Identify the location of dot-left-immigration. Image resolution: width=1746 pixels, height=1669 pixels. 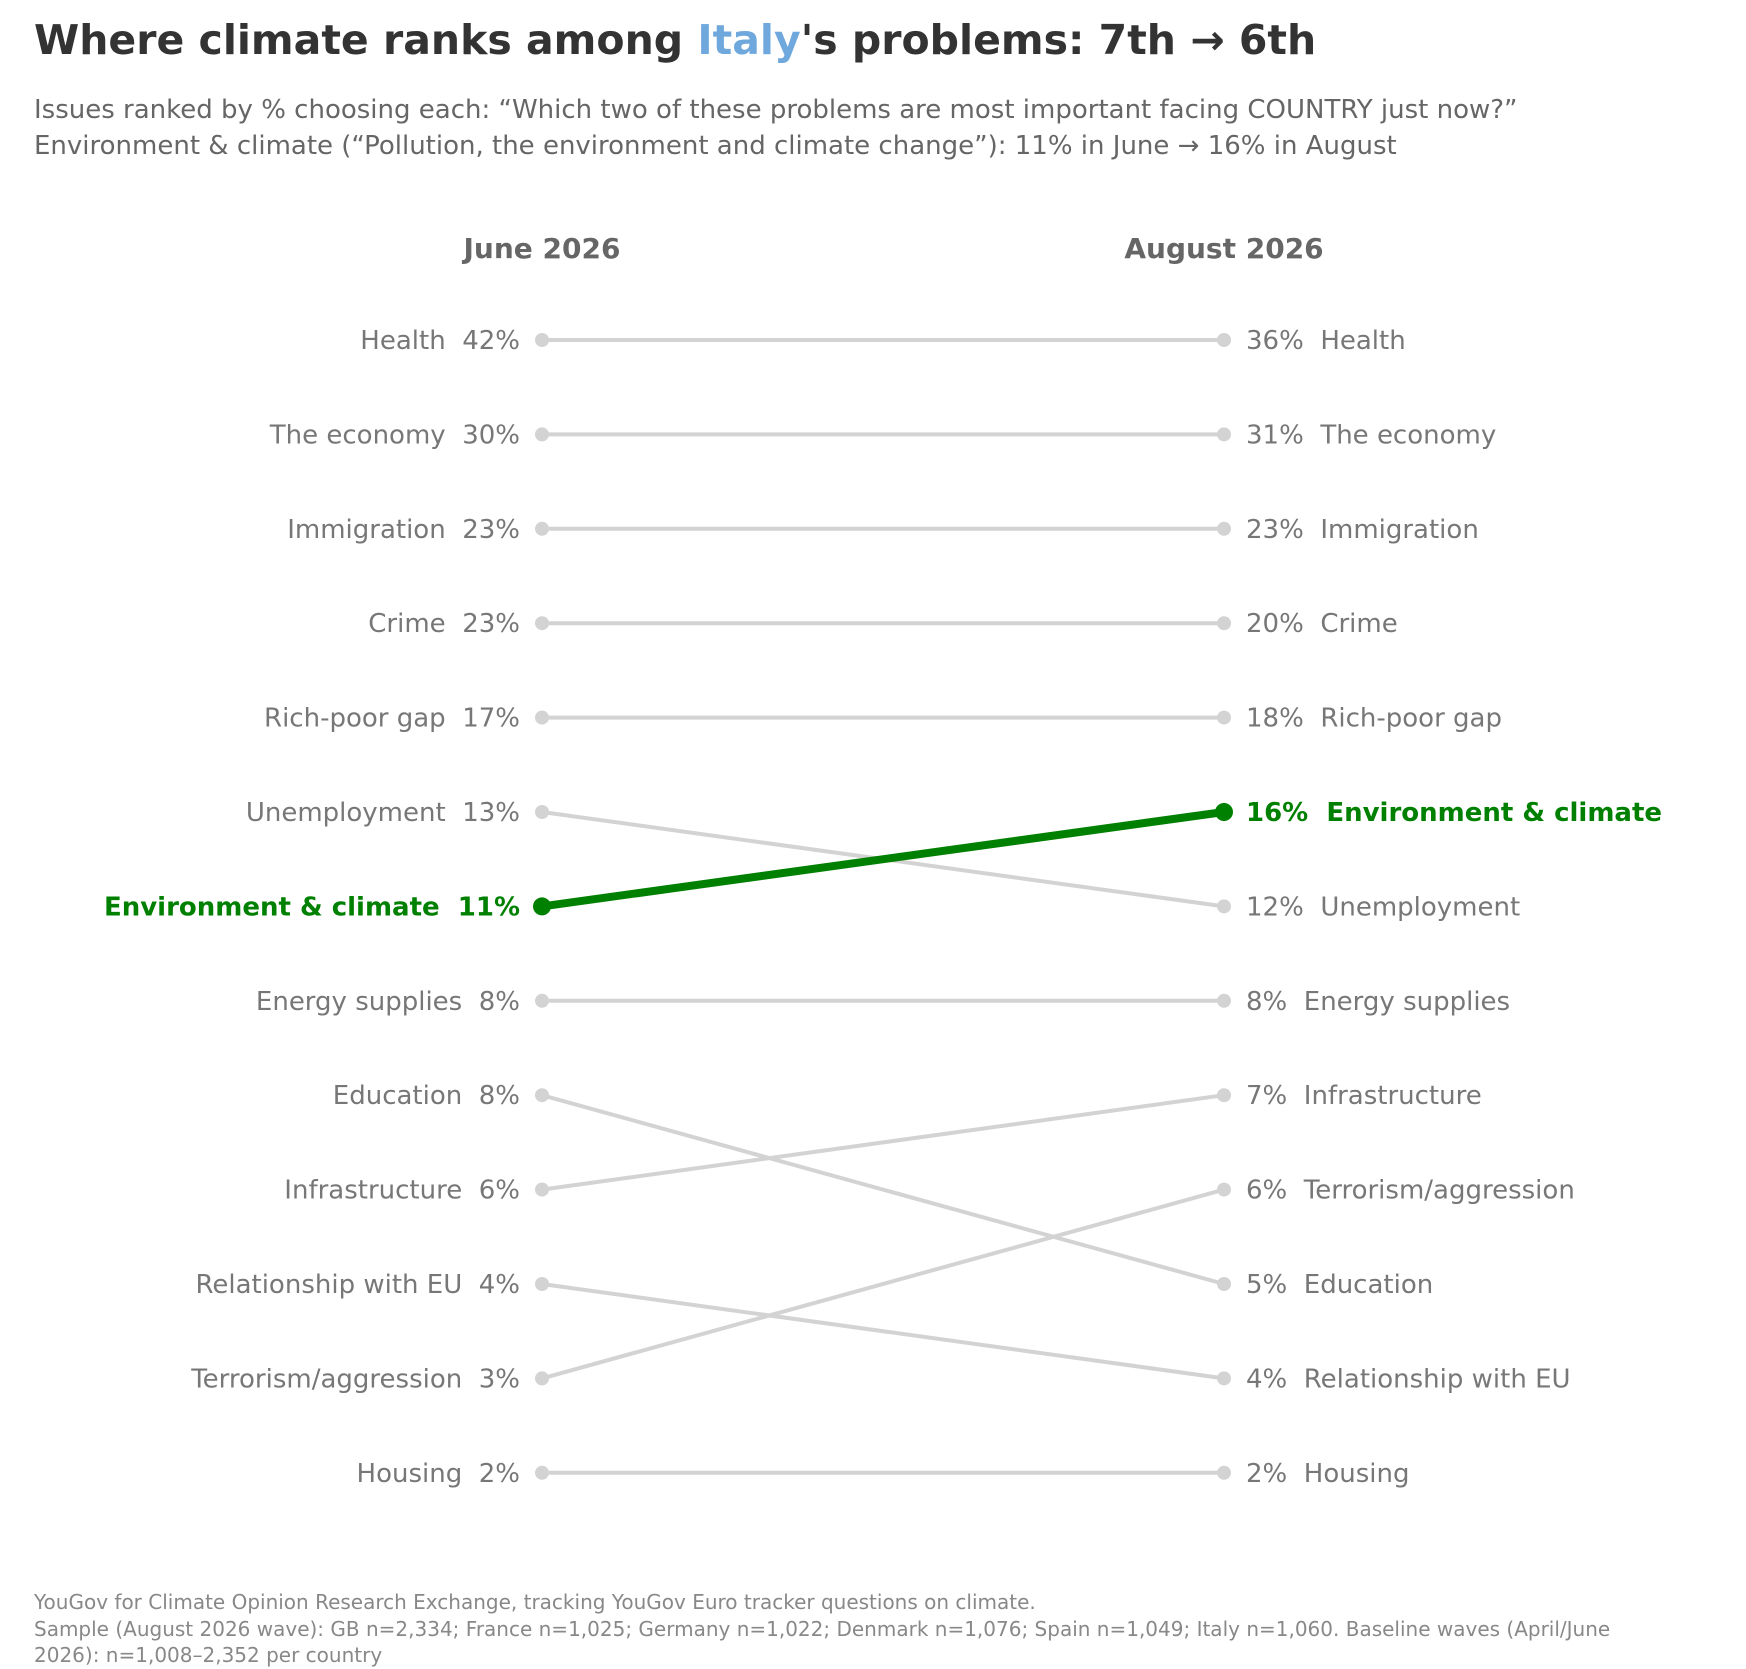
(542, 528).